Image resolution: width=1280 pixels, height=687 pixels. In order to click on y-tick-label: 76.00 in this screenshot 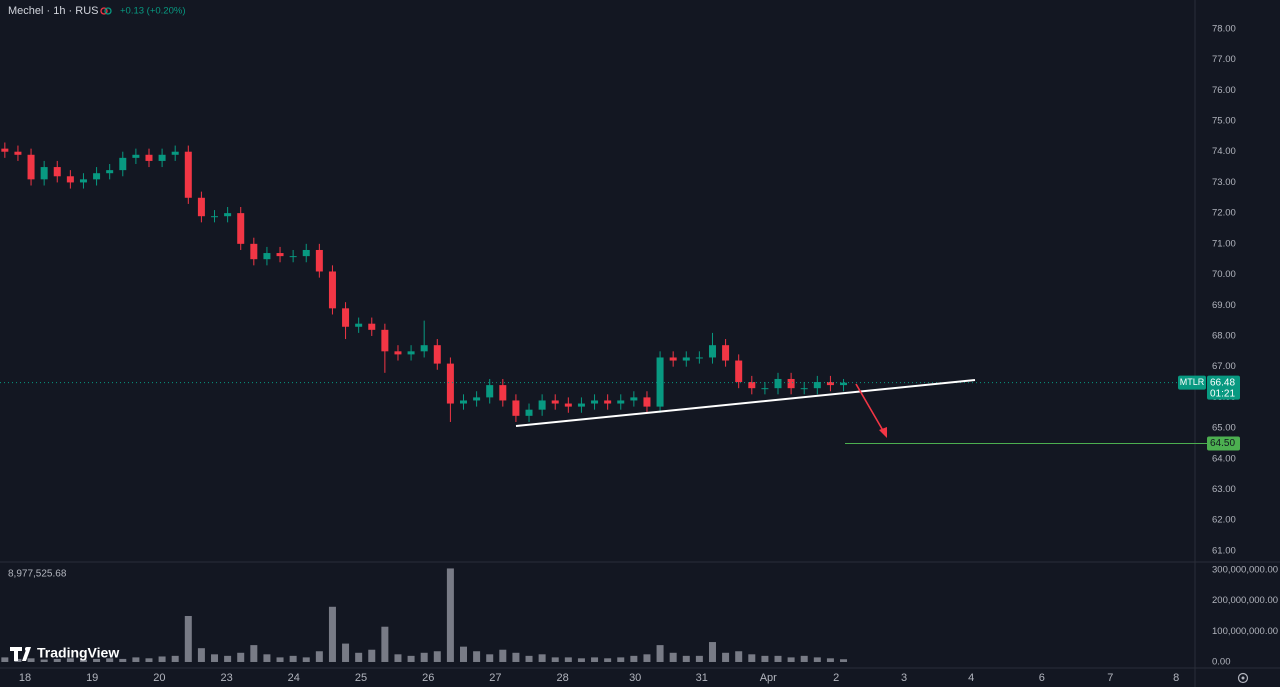, I will do `click(1224, 90)`.